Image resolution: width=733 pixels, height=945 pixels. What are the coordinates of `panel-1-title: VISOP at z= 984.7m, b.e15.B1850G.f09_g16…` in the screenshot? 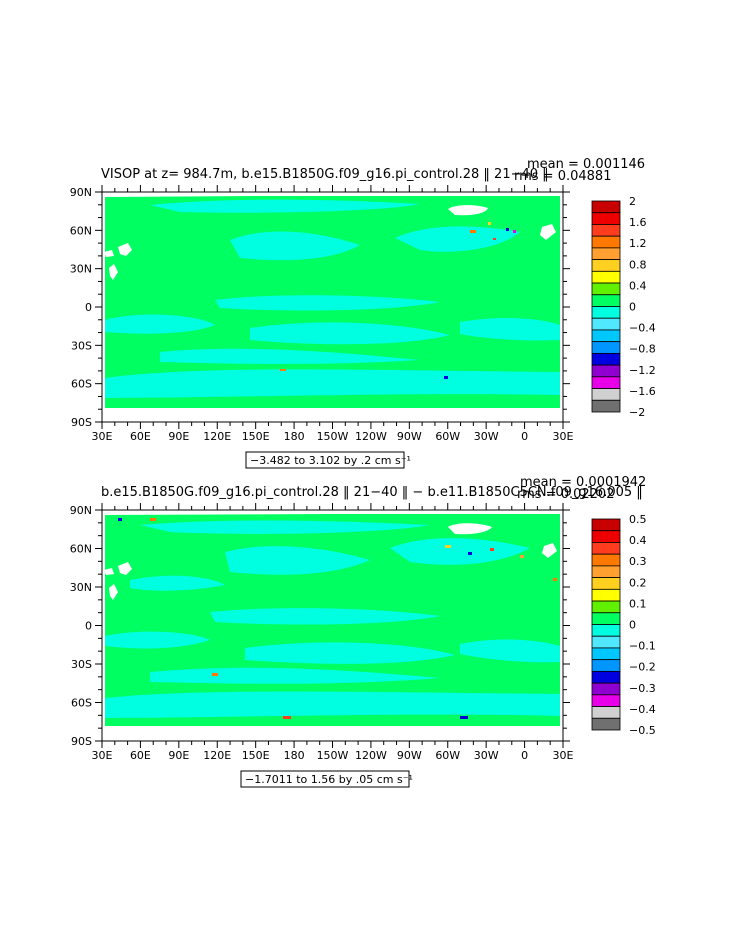 It's located at (325, 174).